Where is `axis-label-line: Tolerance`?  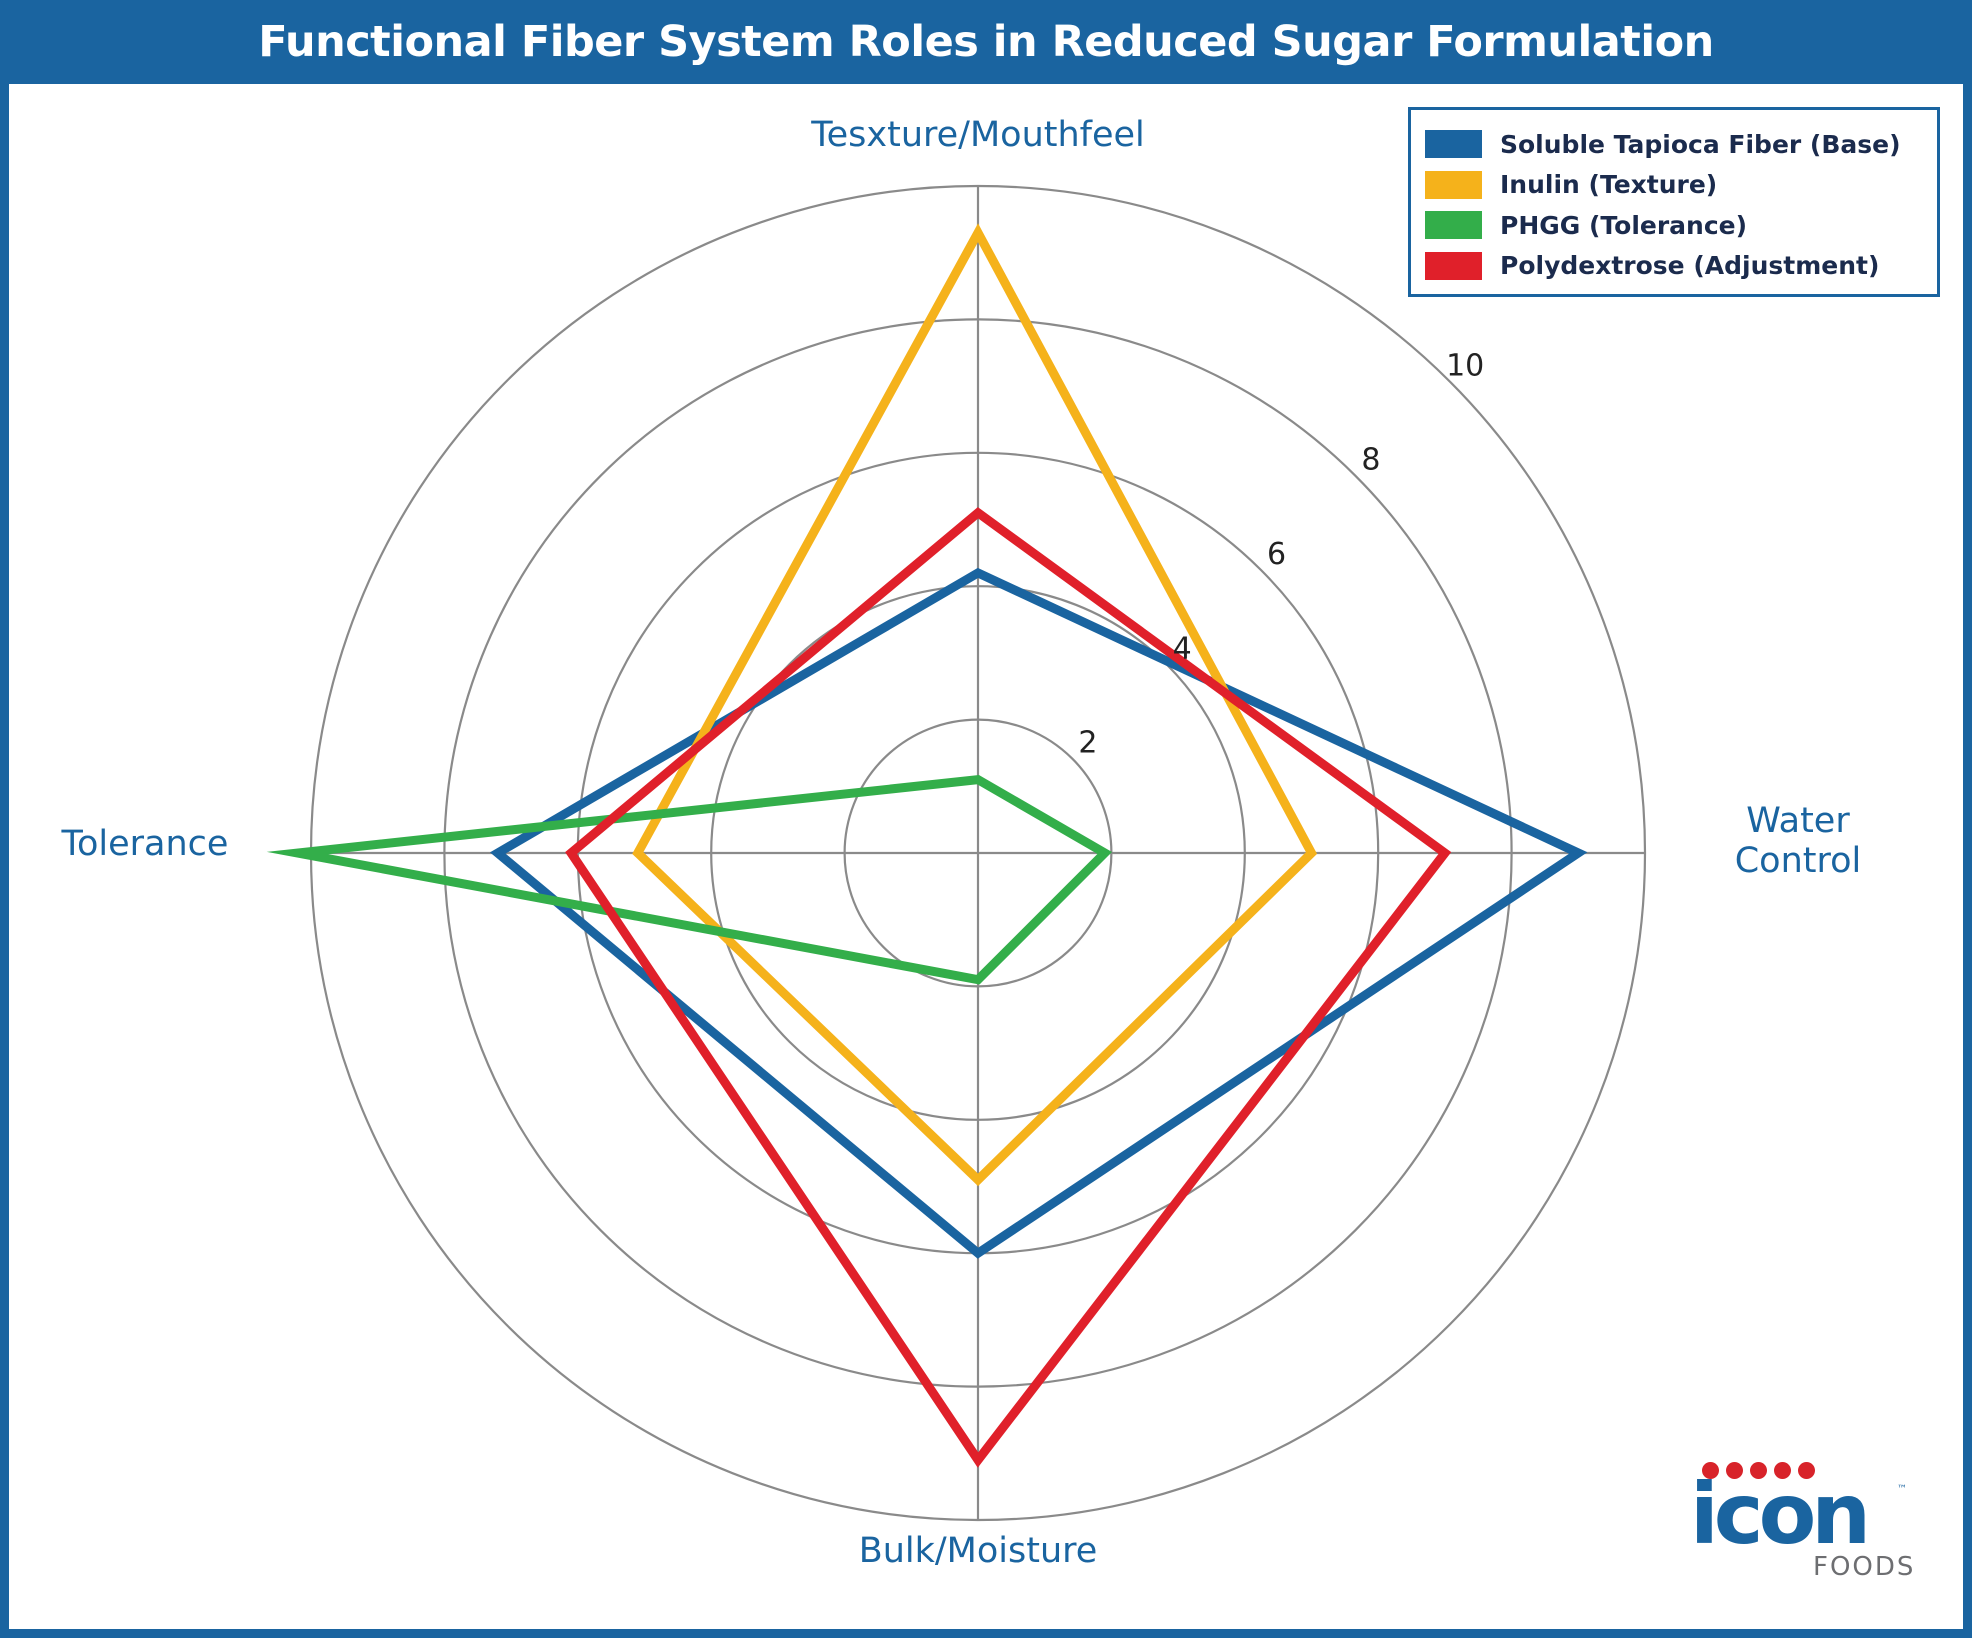
axis-label-line: Tolerance is located at coordinates (145, 844).